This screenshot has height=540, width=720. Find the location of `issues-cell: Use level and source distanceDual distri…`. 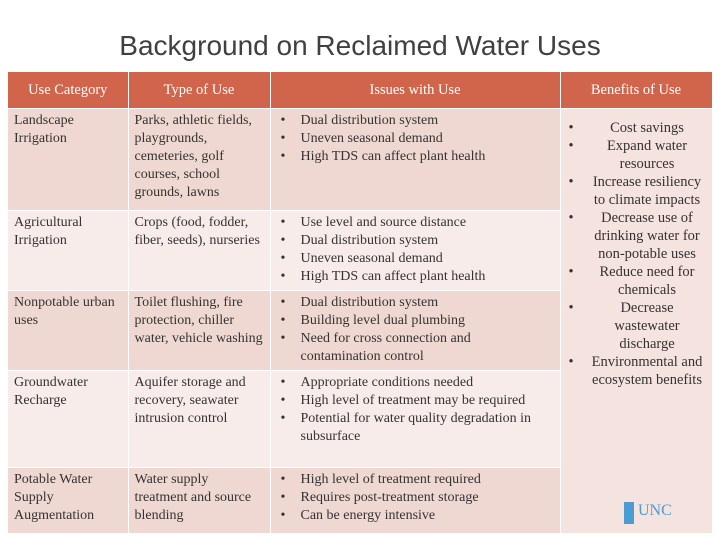

issues-cell: Use level and source distanceDual distri… is located at coordinates (415, 250).